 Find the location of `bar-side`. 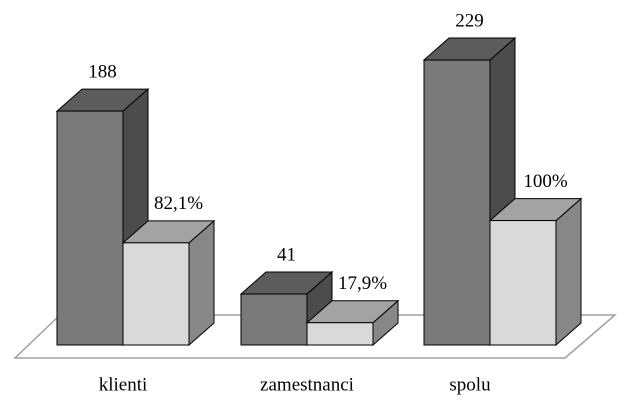

bar-side is located at coordinates (568, 272).